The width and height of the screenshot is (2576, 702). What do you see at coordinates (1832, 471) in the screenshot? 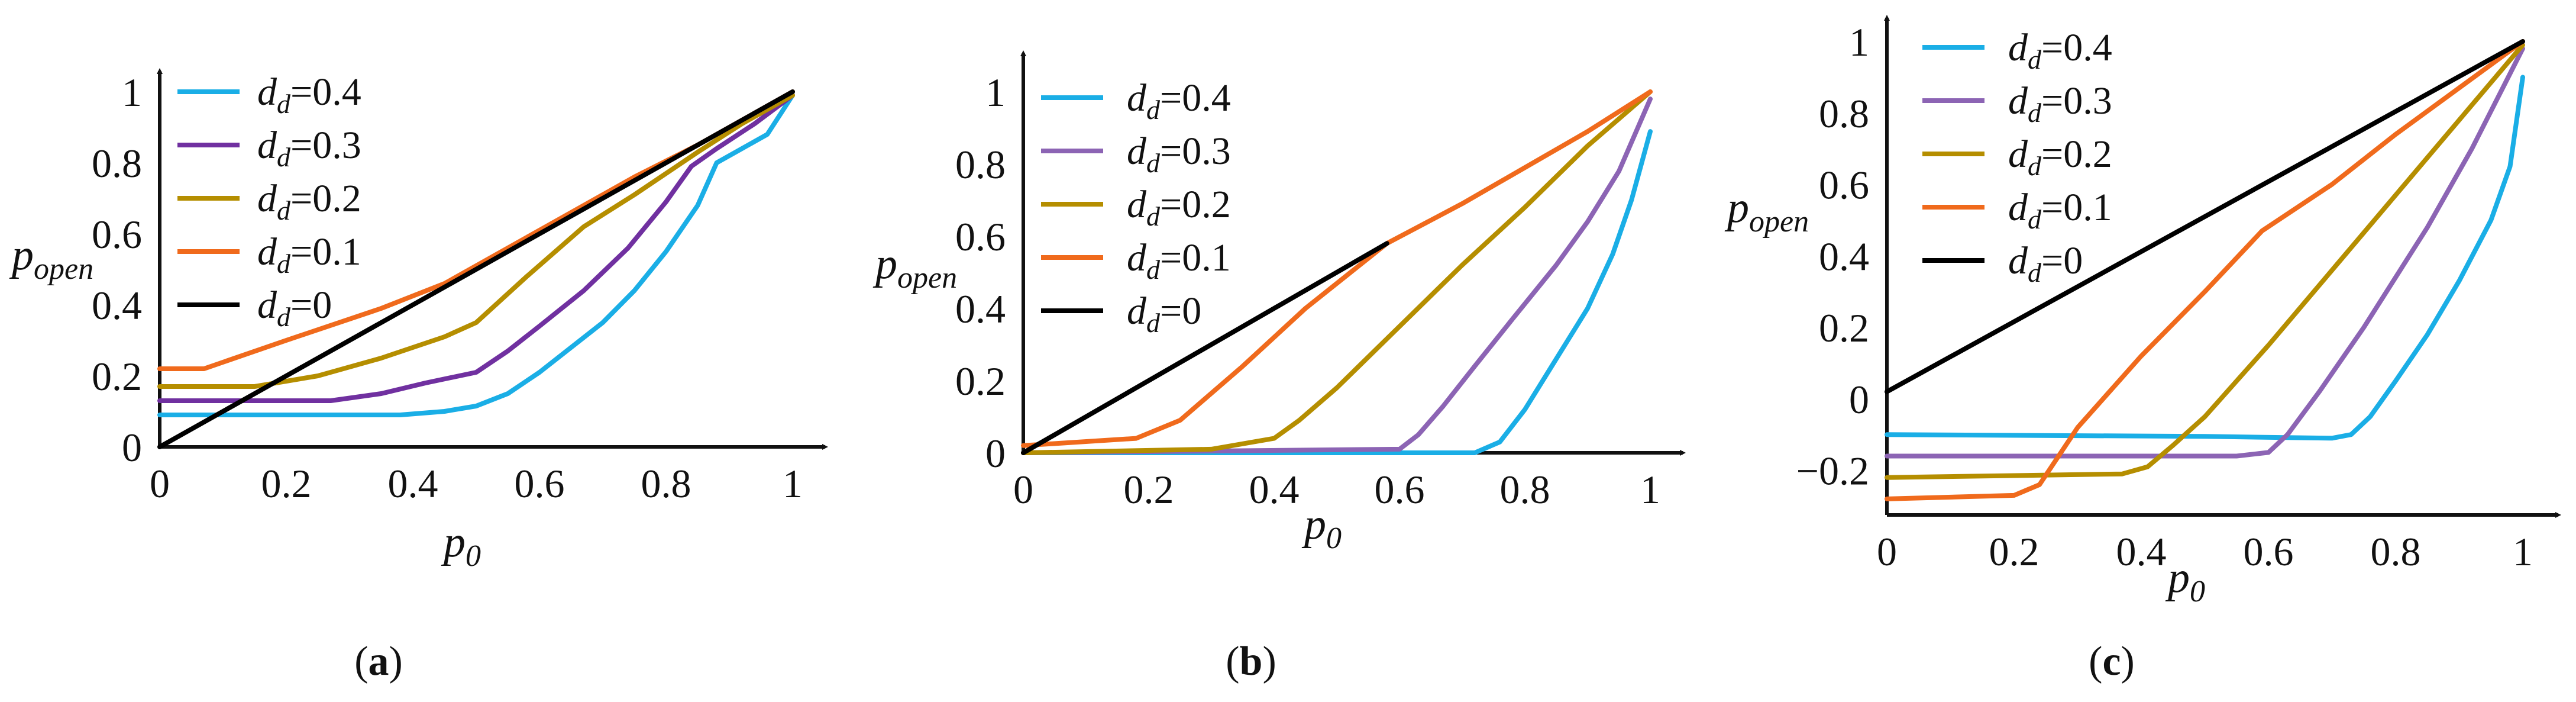
I see `y-tick-label: −0.2` at bounding box center [1832, 471].